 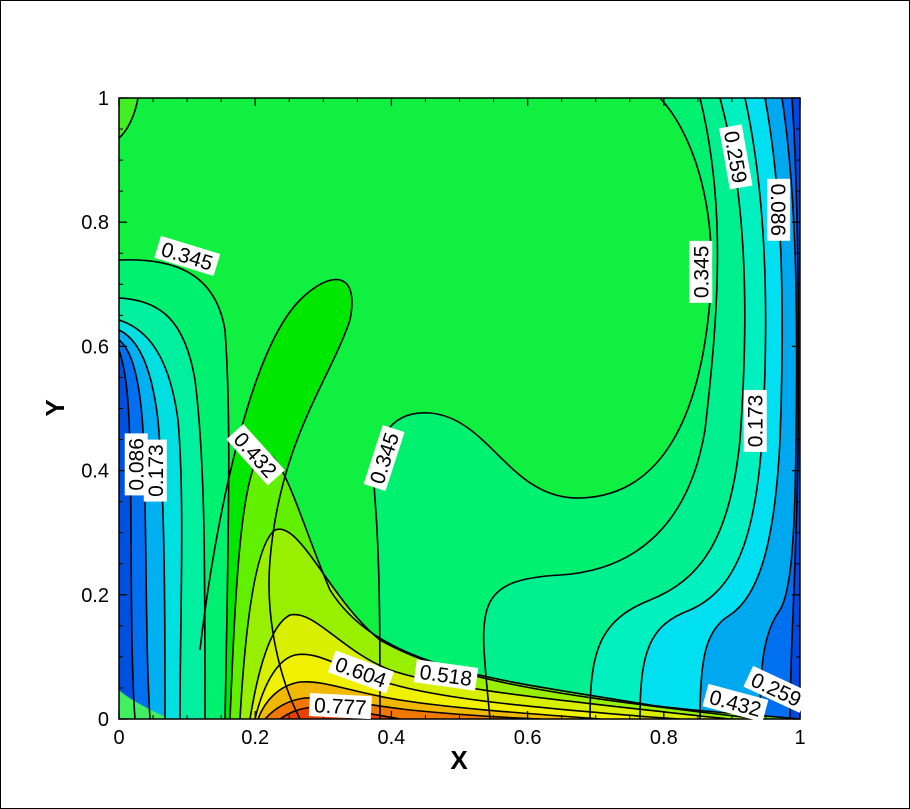 I want to click on contour-label: 0.259, so click(x=736, y=157).